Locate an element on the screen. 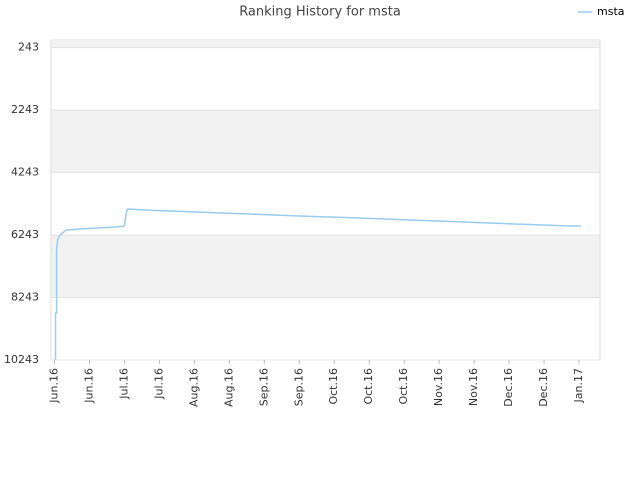  y-tick-label: 10243 is located at coordinates (21, 359).